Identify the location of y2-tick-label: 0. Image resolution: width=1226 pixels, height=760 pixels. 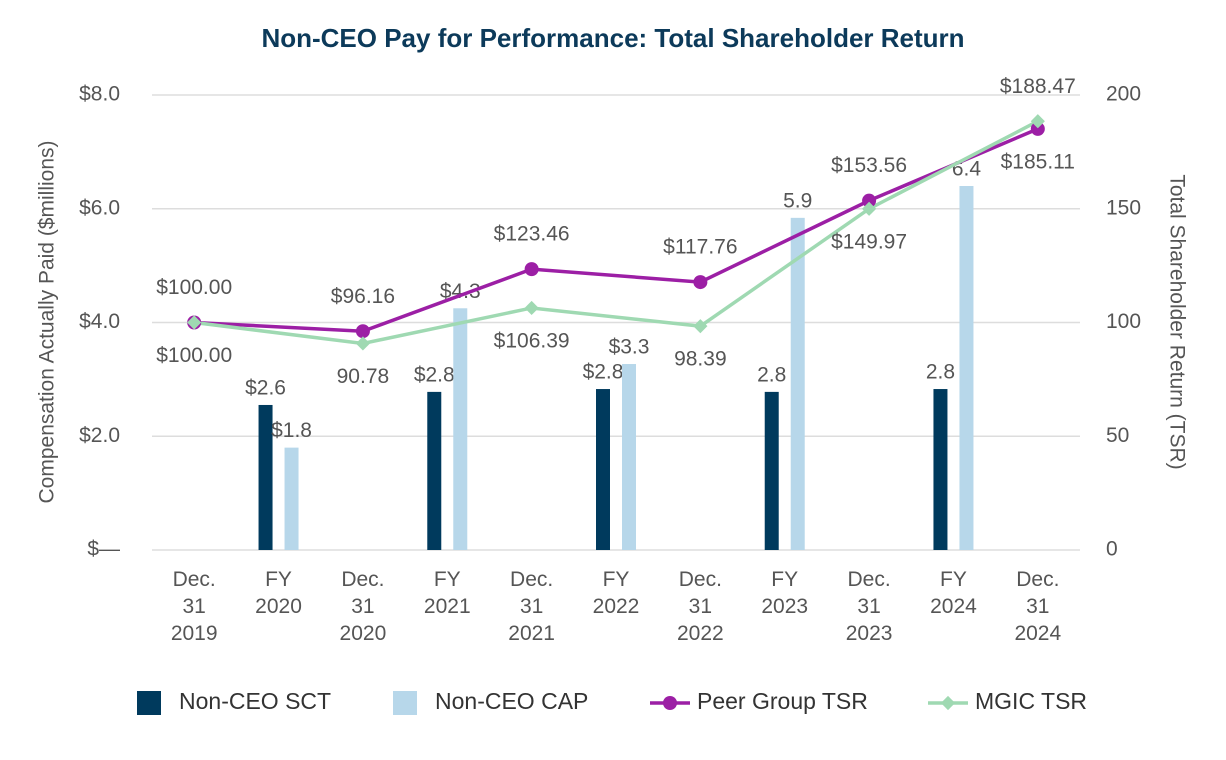
(1112, 549).